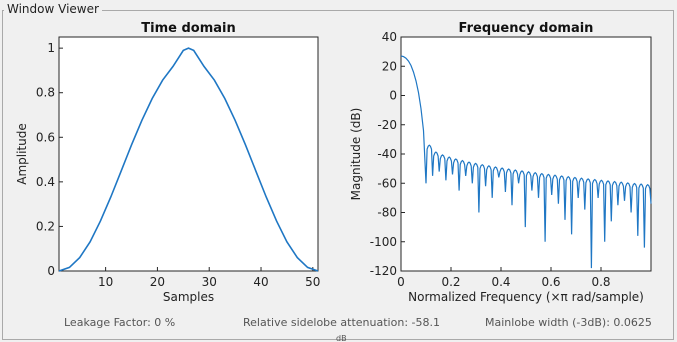 This screenshot has height=342, width=677. Describe the element at coordinates (389, 37) in the screenshot. I see `y-tick-label: 40` at that location.